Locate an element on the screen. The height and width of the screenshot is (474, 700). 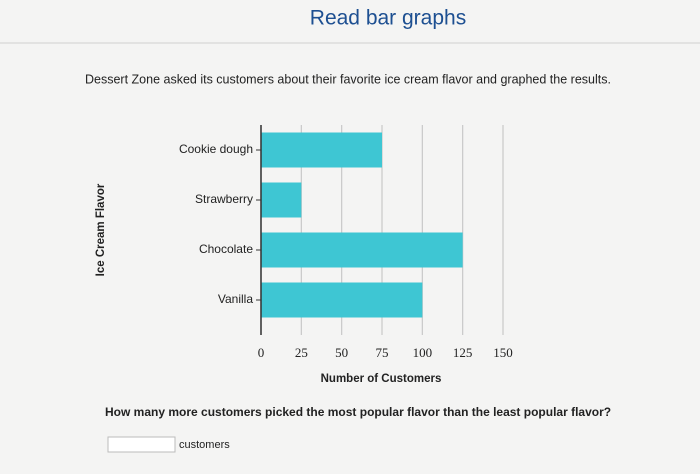
y-tick-label: Strawberry is located at coordinates (224, 199).